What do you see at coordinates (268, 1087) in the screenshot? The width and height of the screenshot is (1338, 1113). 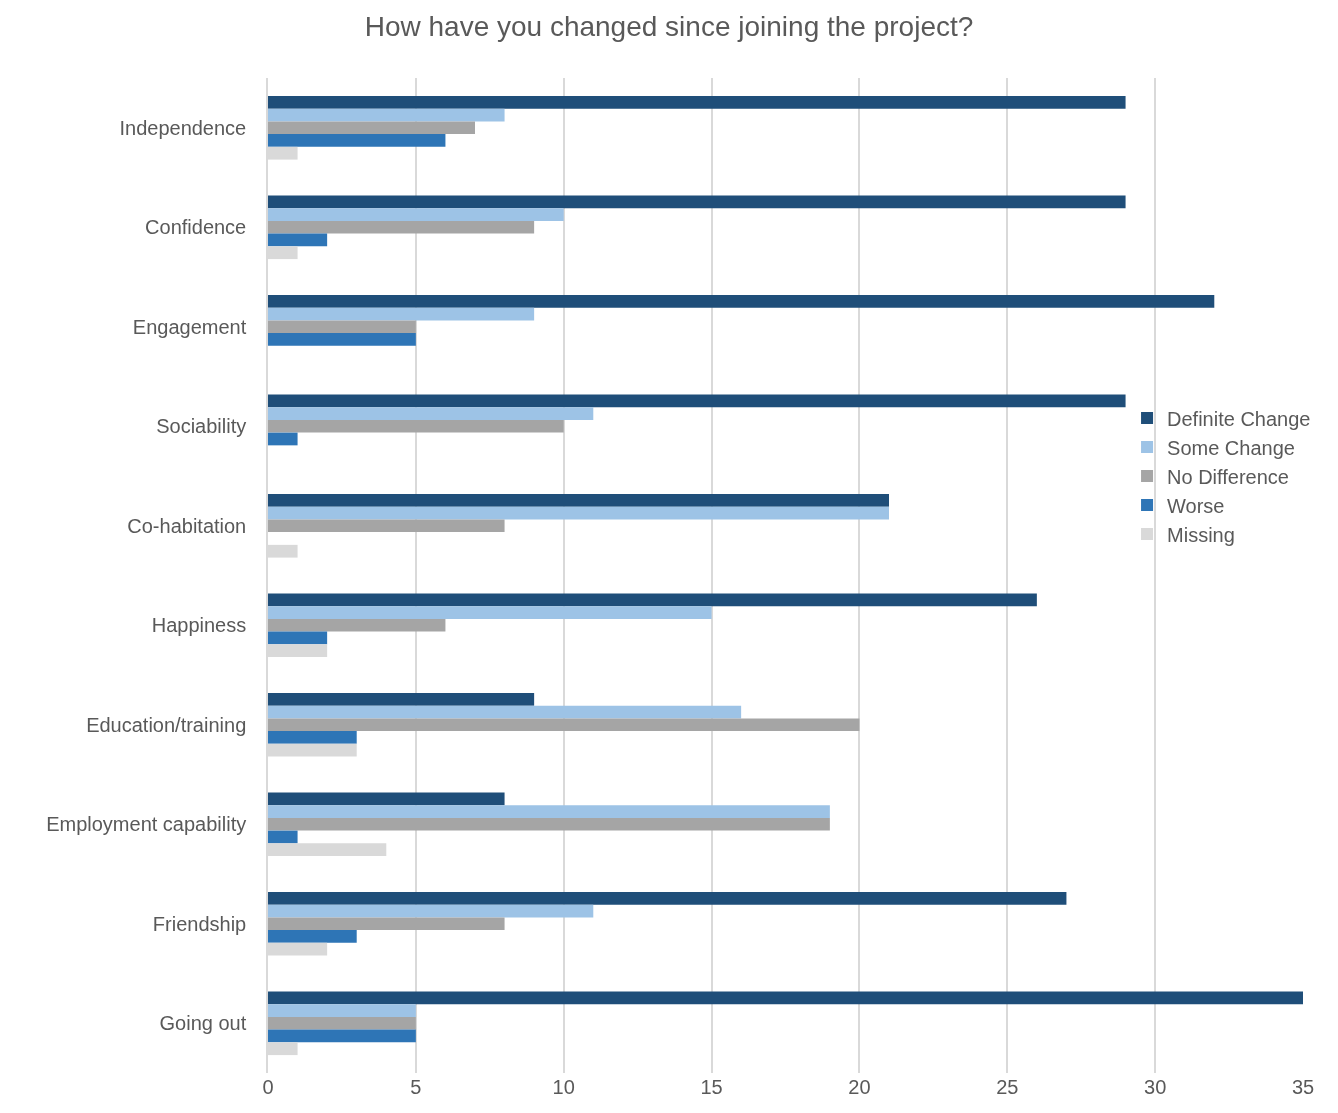 I see `x-tick-label: 0` at bounding box center [268, 1087].